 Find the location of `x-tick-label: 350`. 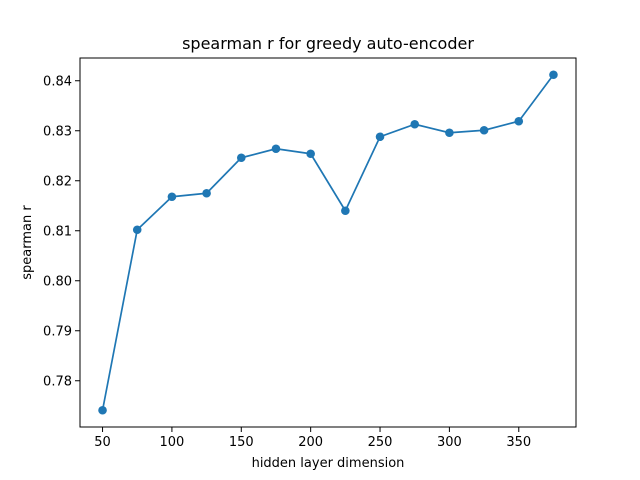

x-tick-label: 350 is located at coordinates (518, 442).